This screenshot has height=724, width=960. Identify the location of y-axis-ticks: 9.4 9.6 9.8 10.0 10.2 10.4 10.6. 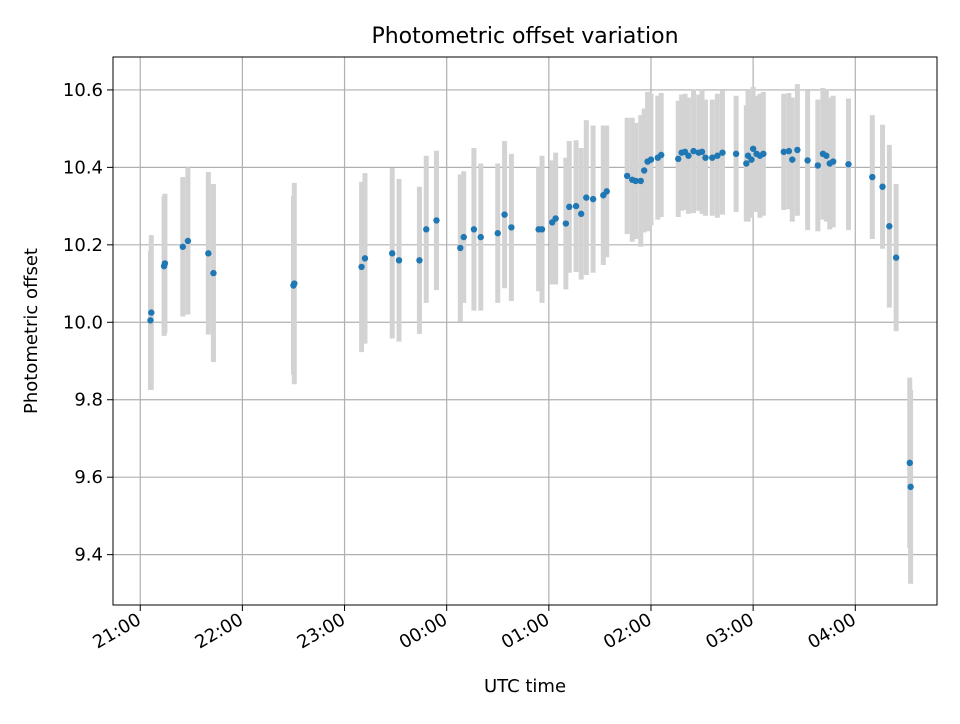
(88, 323).